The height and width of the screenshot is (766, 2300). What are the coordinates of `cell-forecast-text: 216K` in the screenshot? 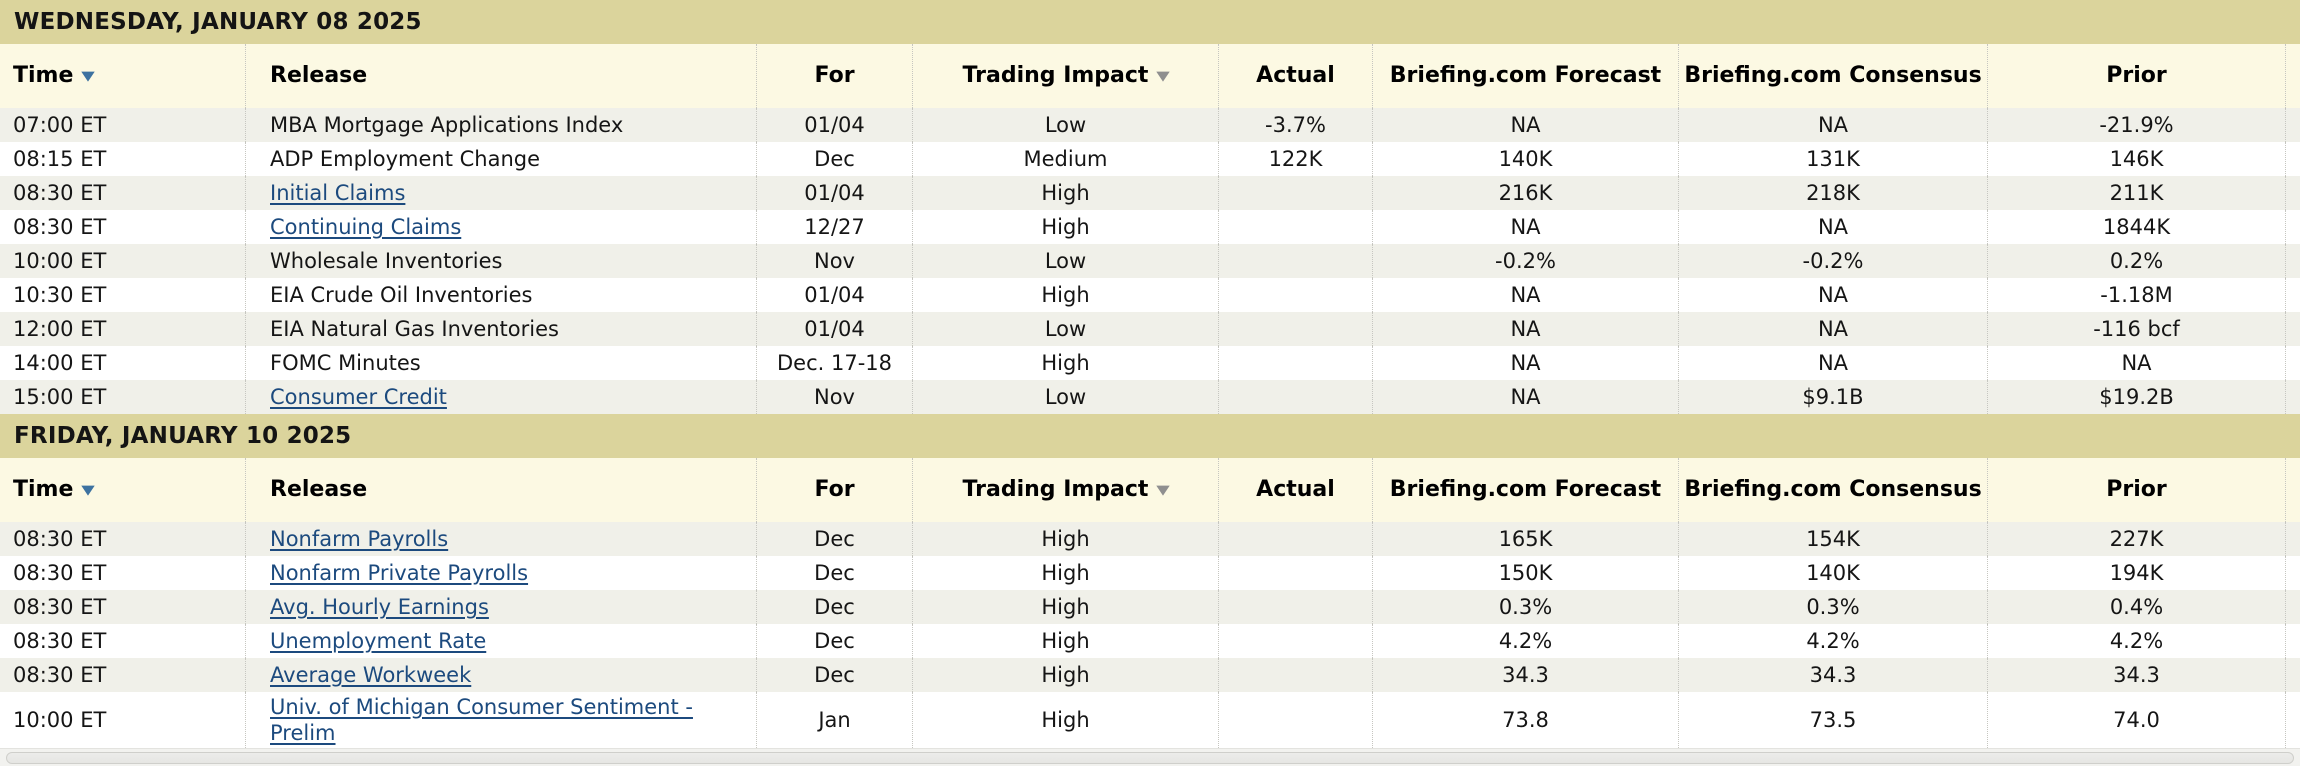 It's located at (1525, 193).